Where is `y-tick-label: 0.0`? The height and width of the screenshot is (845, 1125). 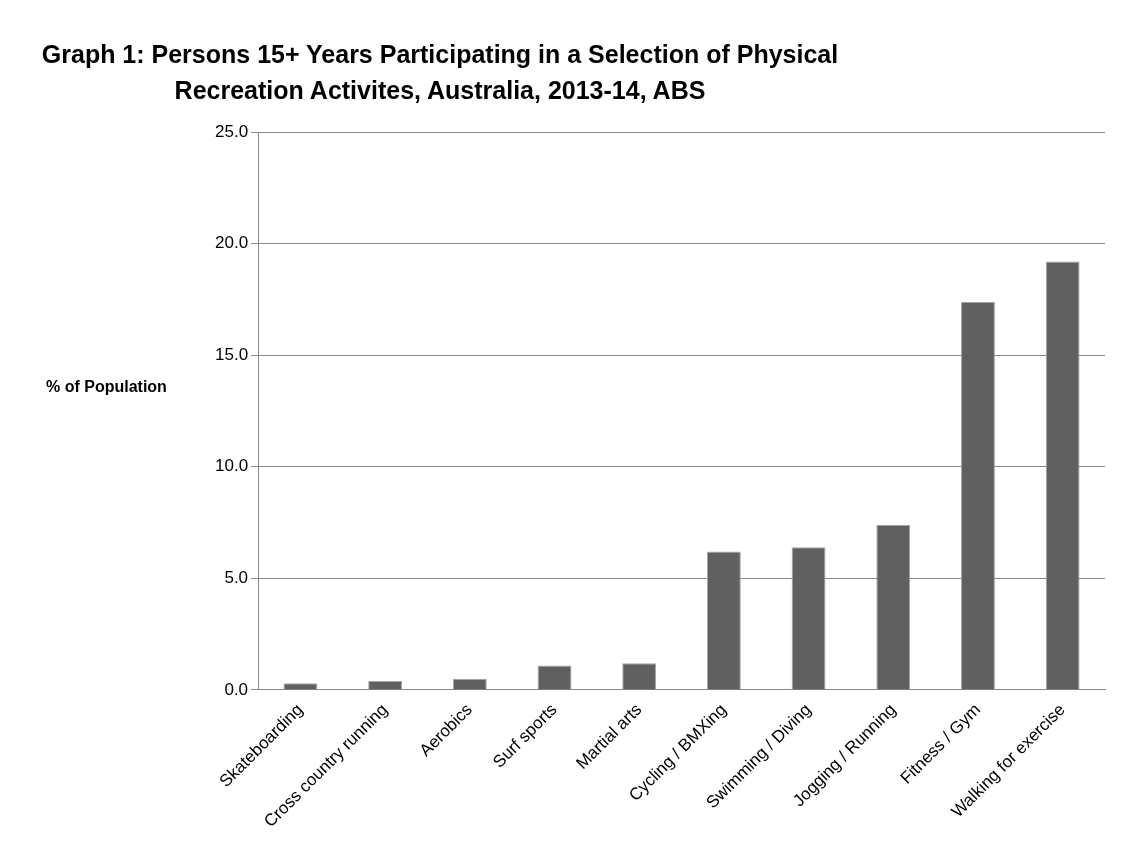 y-tick-label: 0.0 is located at coordinates (236, 689).